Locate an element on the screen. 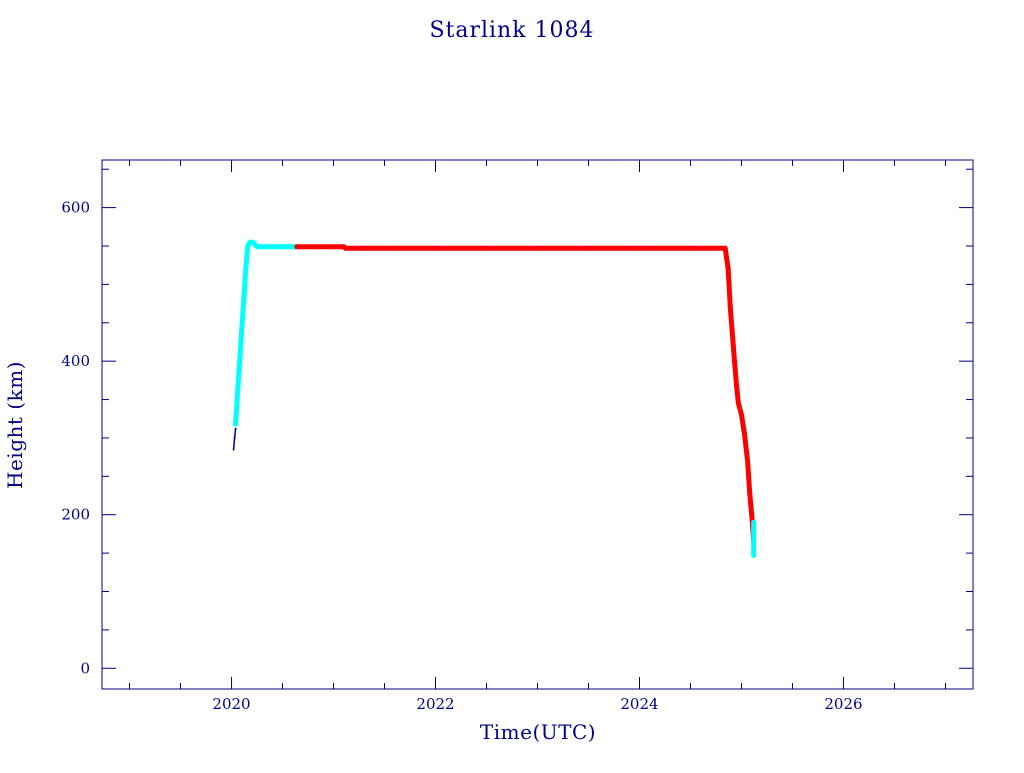  x-tick-label: 2026 is located at coordinates (843, 704).